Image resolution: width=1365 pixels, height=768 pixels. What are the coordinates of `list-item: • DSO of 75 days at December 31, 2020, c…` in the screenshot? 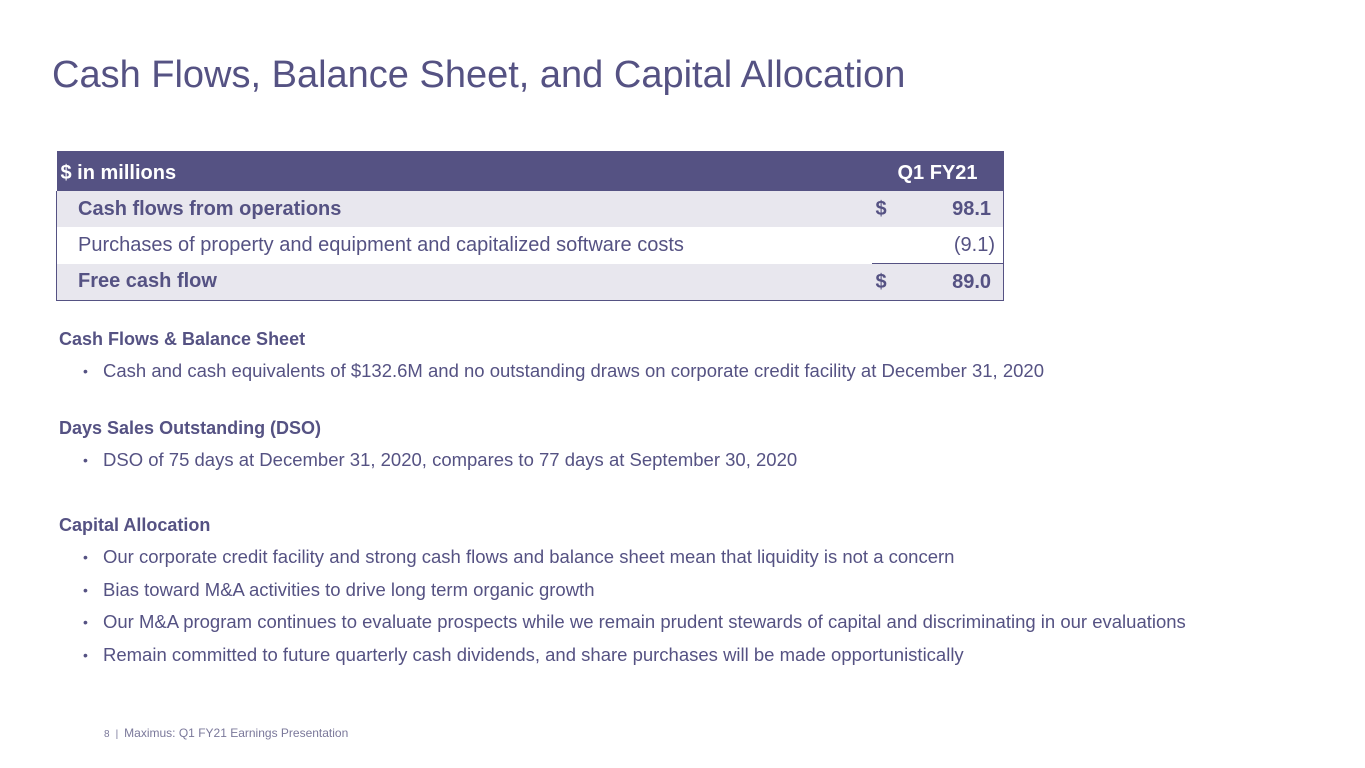 It's located at (428, 460).